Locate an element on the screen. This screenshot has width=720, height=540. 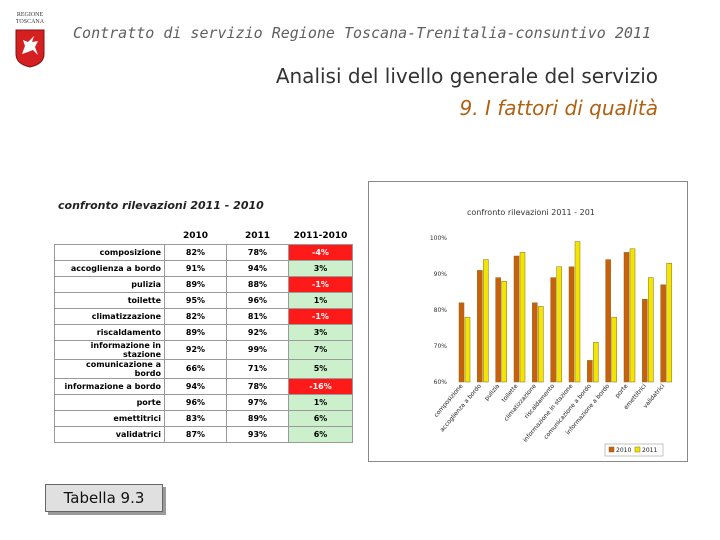
value-2011-cell: 71% is located at coordinates (257, 368).